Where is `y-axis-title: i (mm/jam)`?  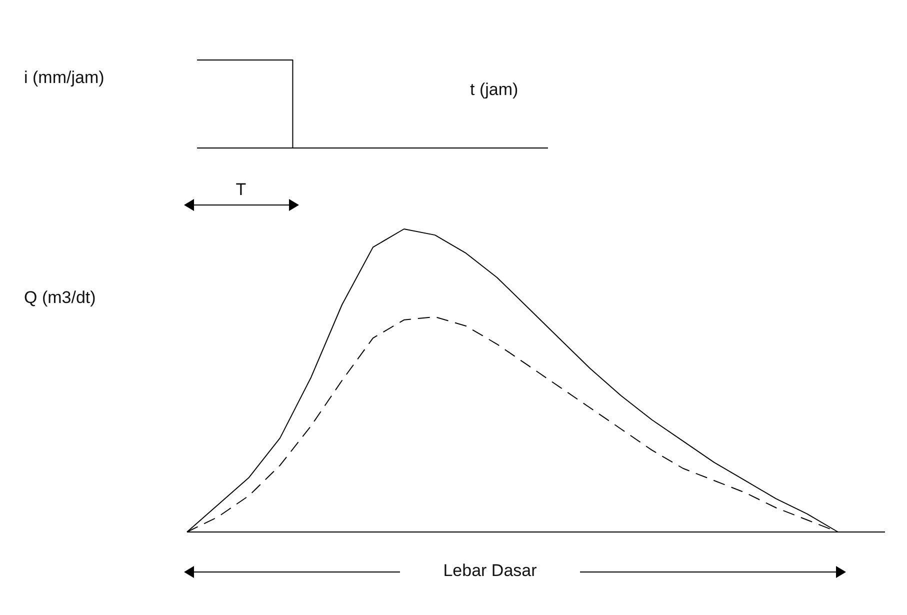
y-axis-title: i (mm/jam) is located at coordinates (64, 78).